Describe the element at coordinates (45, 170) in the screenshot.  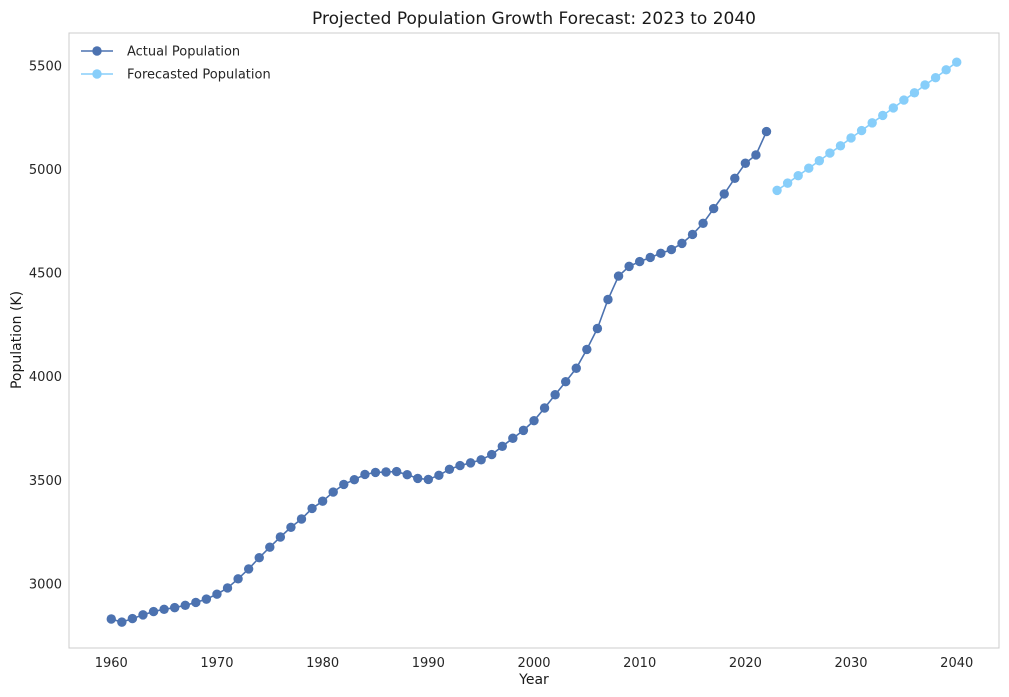
I see `y-tick-label: 5000` at that location.